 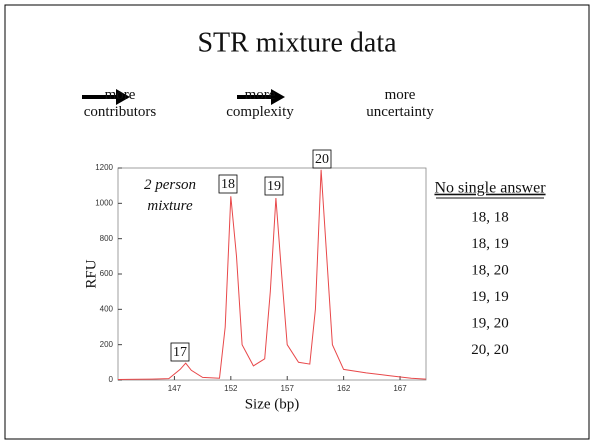 I want to click on x-tick-label: 157, so click(x=288, y=388).